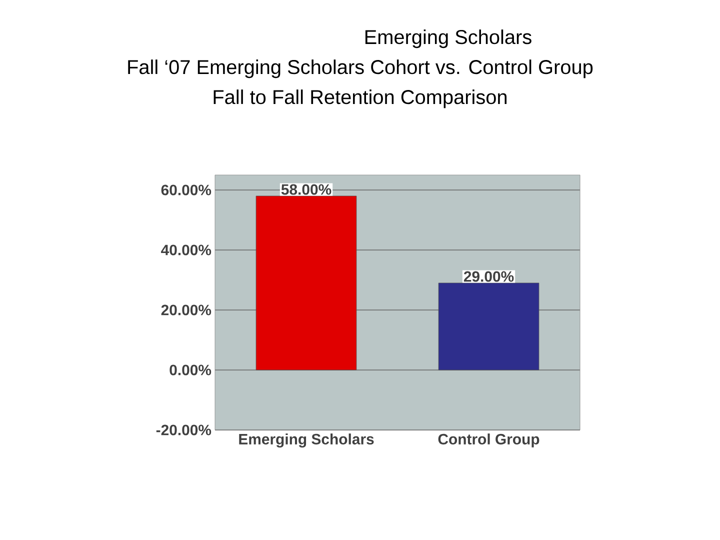 The height and width of the screenshot is (540, 720). I want to click on text: Fall to Fall Retention Comparison, so click(360, 99).